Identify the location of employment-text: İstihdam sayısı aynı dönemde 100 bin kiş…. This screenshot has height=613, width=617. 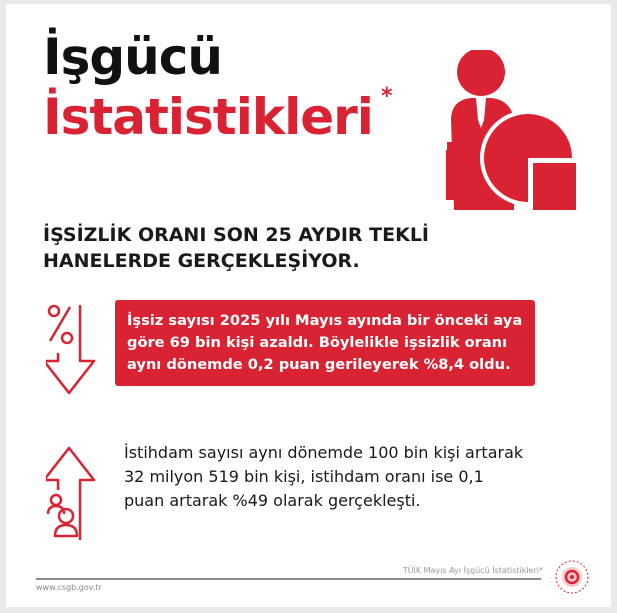
(324, 476).